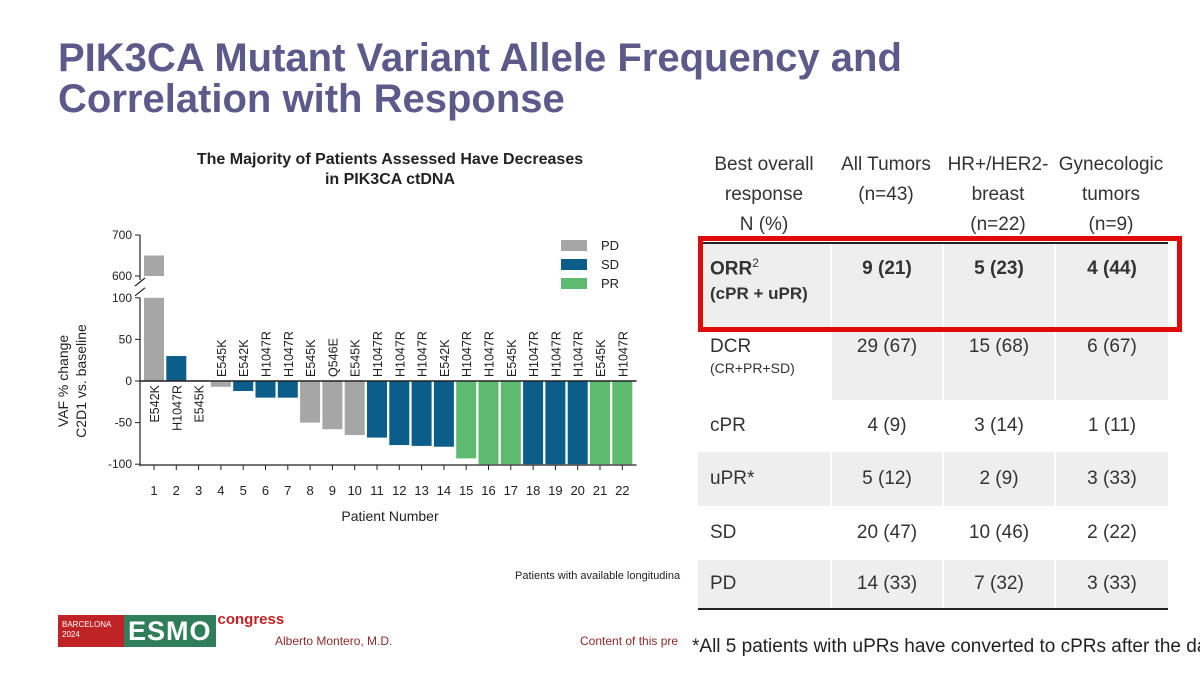 Image resolution: width=1200 pixels, height=675 pixels. What do you see at coordinates (1112, 364) in the screenshot?
I see `cell-gynecologic: 6 (67)` at bounding box center [1112, 364].